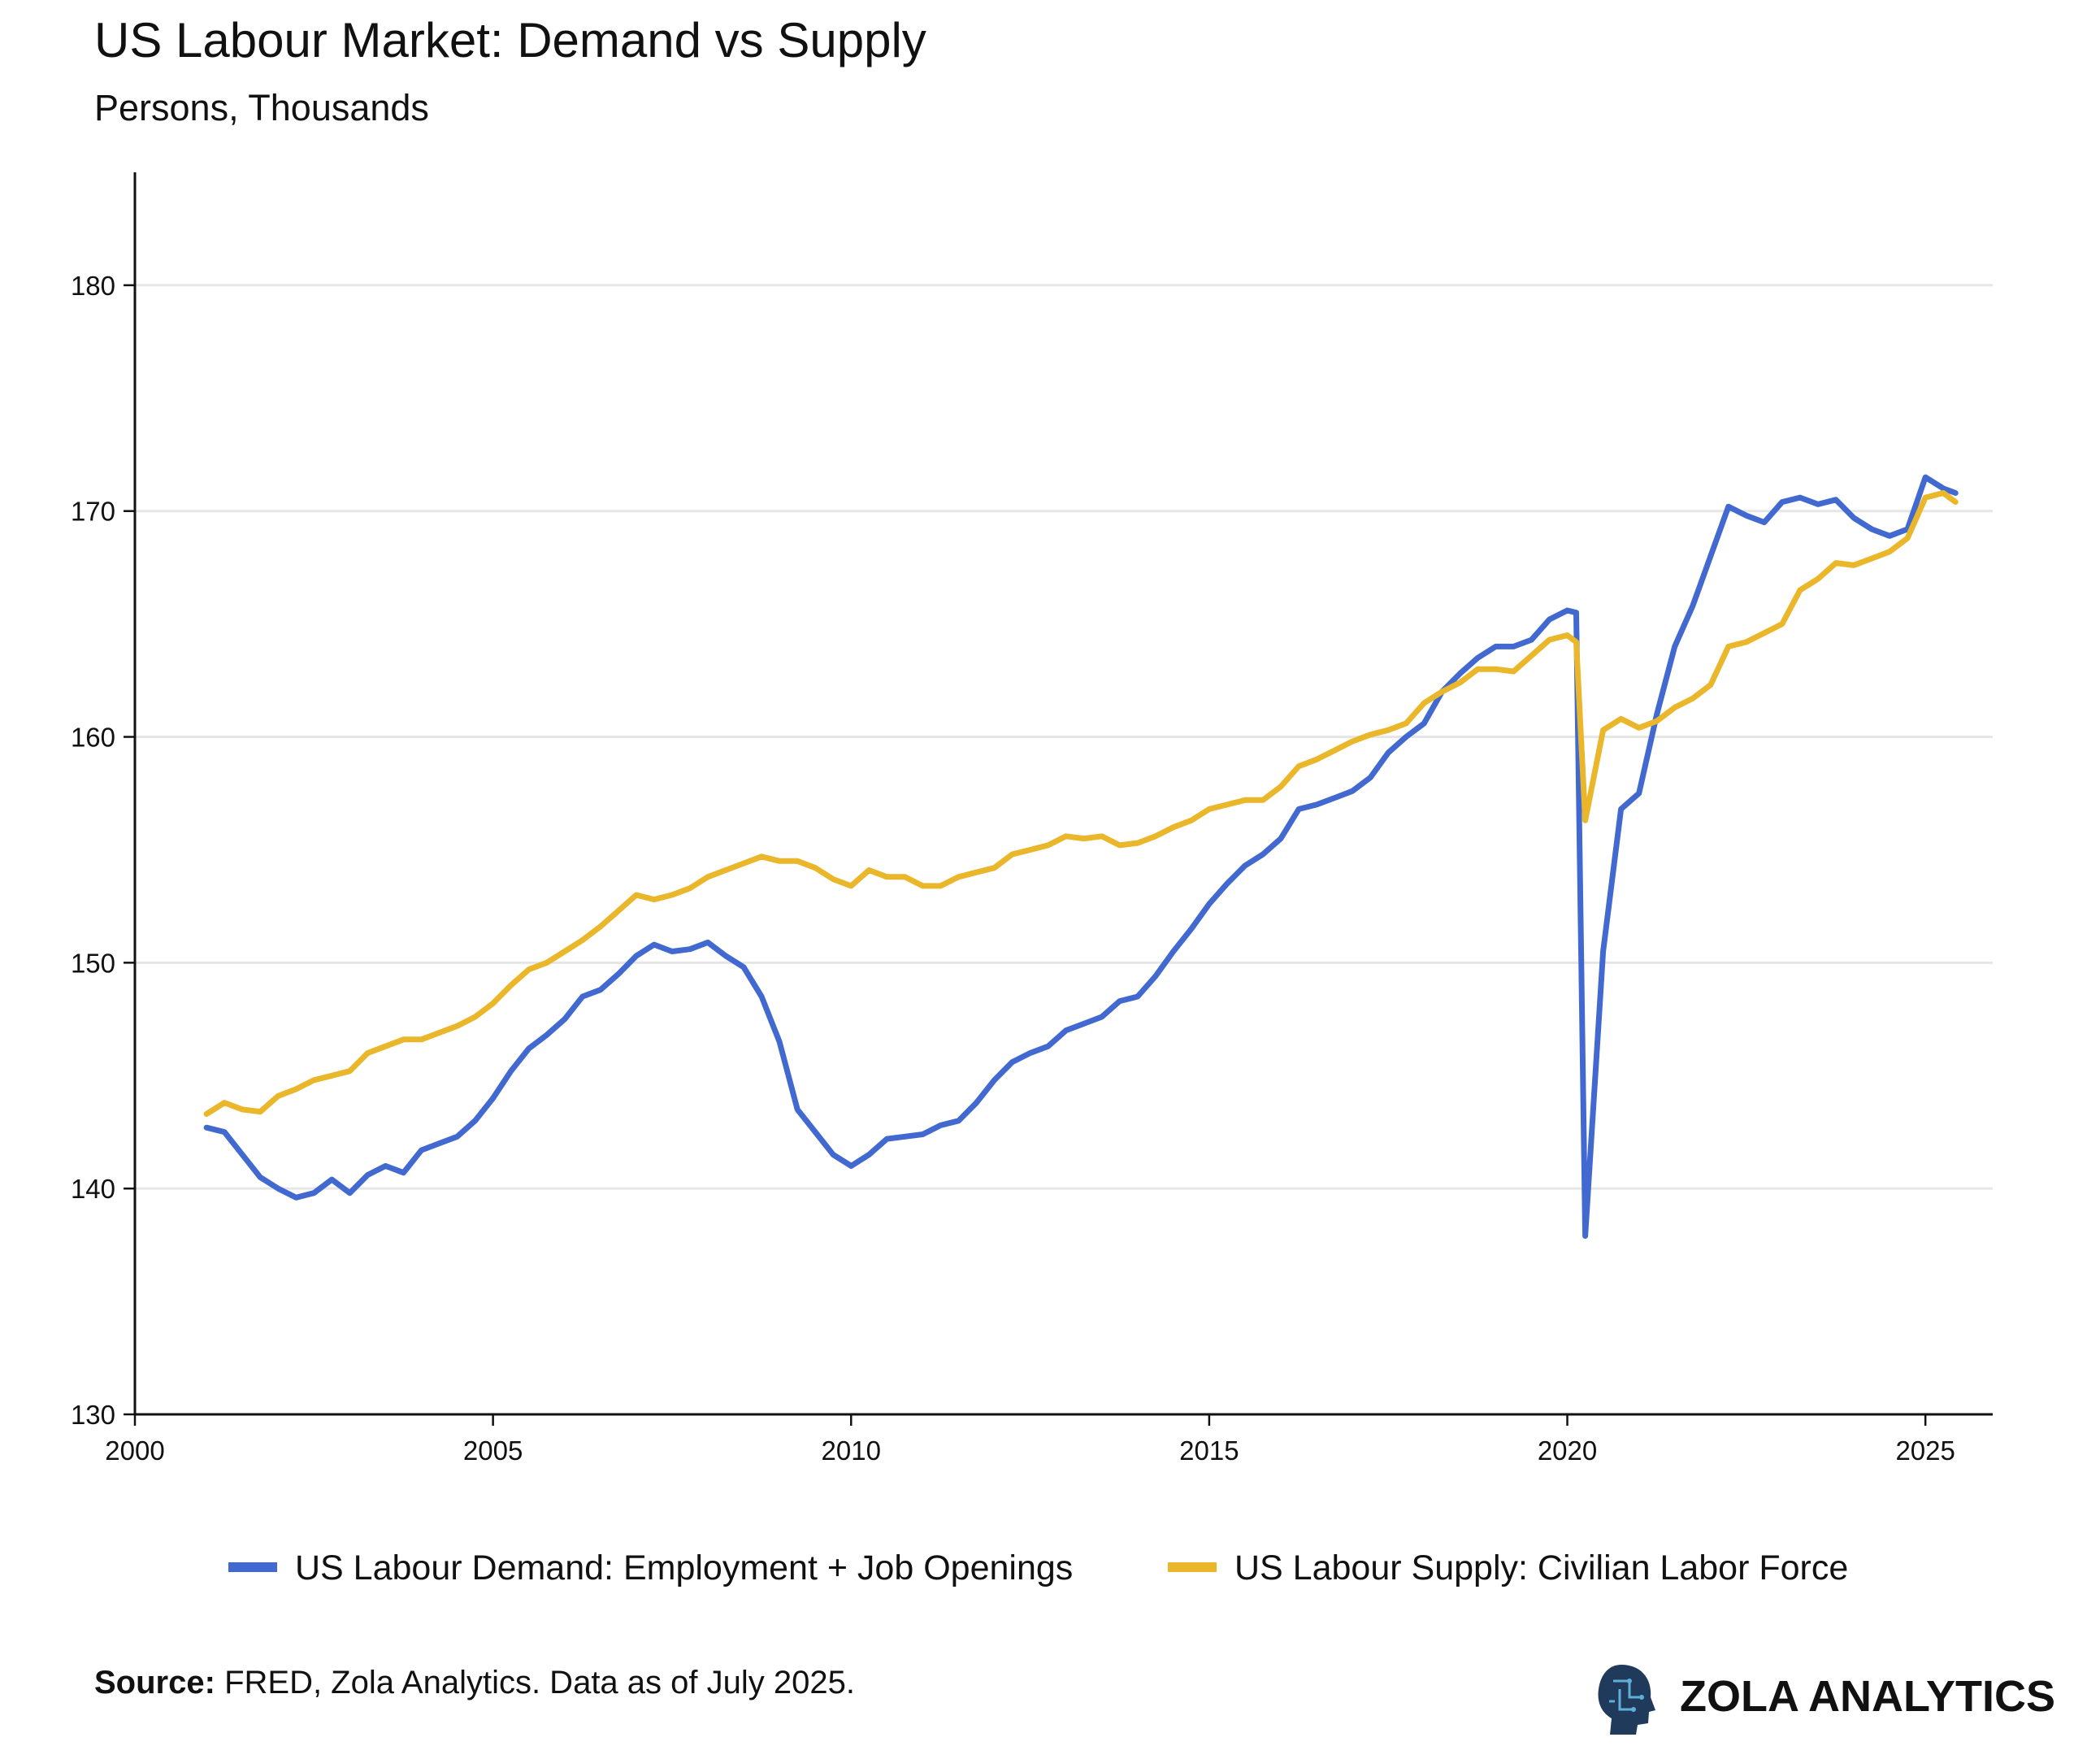 Image resolution: width=2100 pixels, height=1746 pixels. I want to click on y-tick-label: 170, so click(93, 512).